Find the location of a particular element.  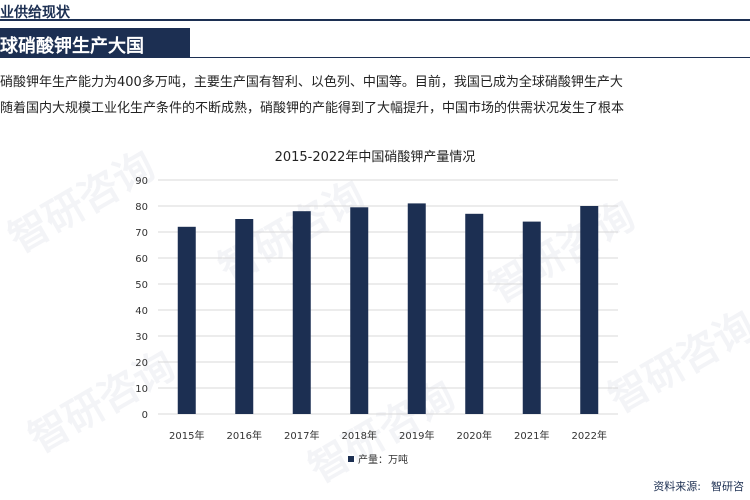

top-header: 业供给现状 is located at coordinates (375, 10).